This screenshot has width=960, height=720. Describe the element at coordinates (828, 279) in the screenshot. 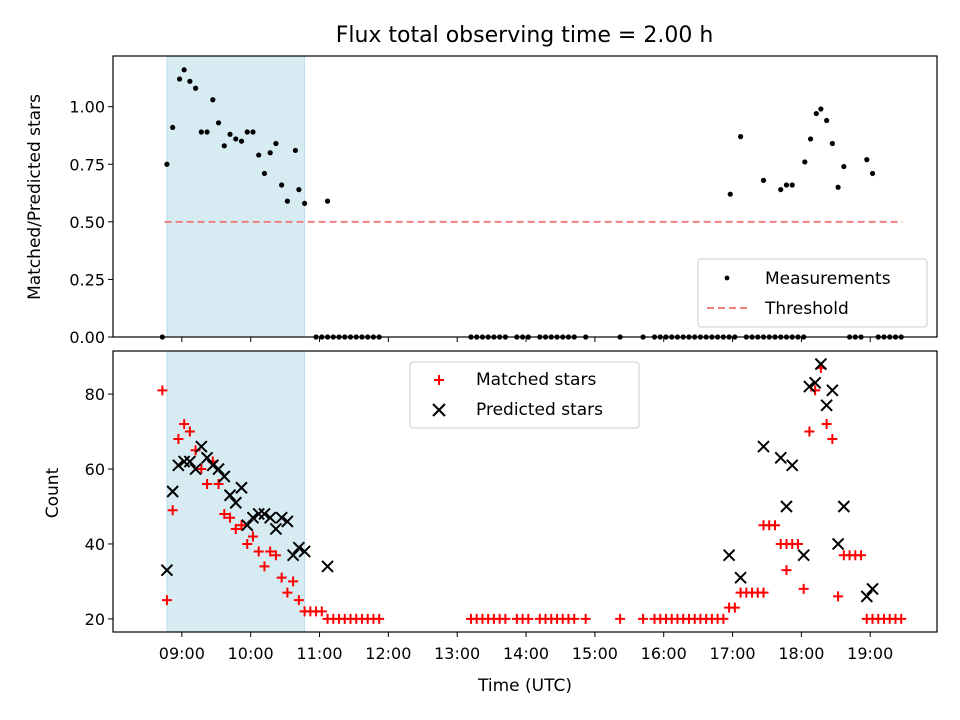

I see `legend-measurements-label: Measurements` at that location.